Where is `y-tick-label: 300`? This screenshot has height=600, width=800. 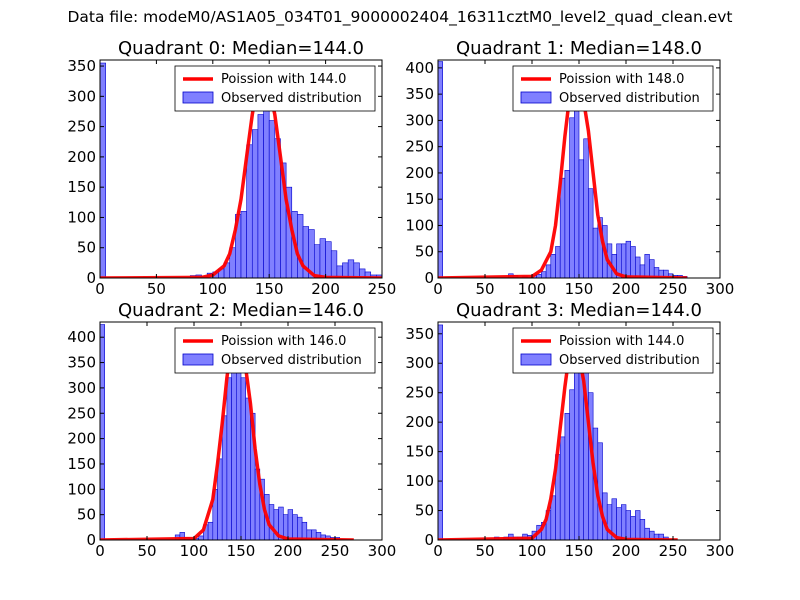
y-tick-label: 300 is located at coordinates (81, 96).